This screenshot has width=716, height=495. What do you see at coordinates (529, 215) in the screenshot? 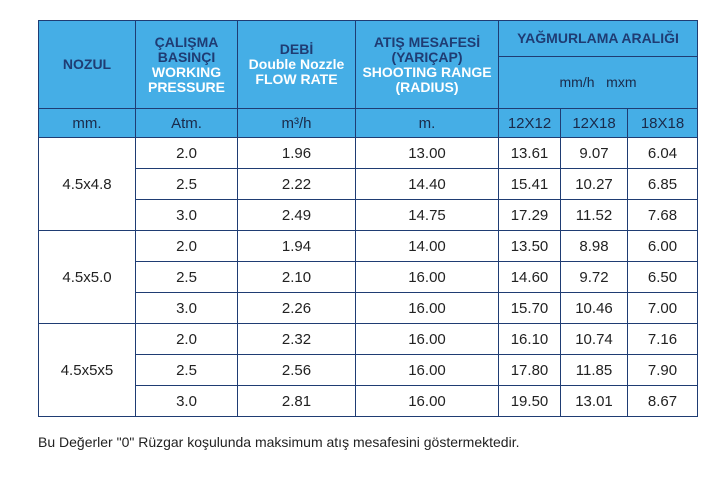
I see `value-cell: 17.29` at bounding box center [529, 215].